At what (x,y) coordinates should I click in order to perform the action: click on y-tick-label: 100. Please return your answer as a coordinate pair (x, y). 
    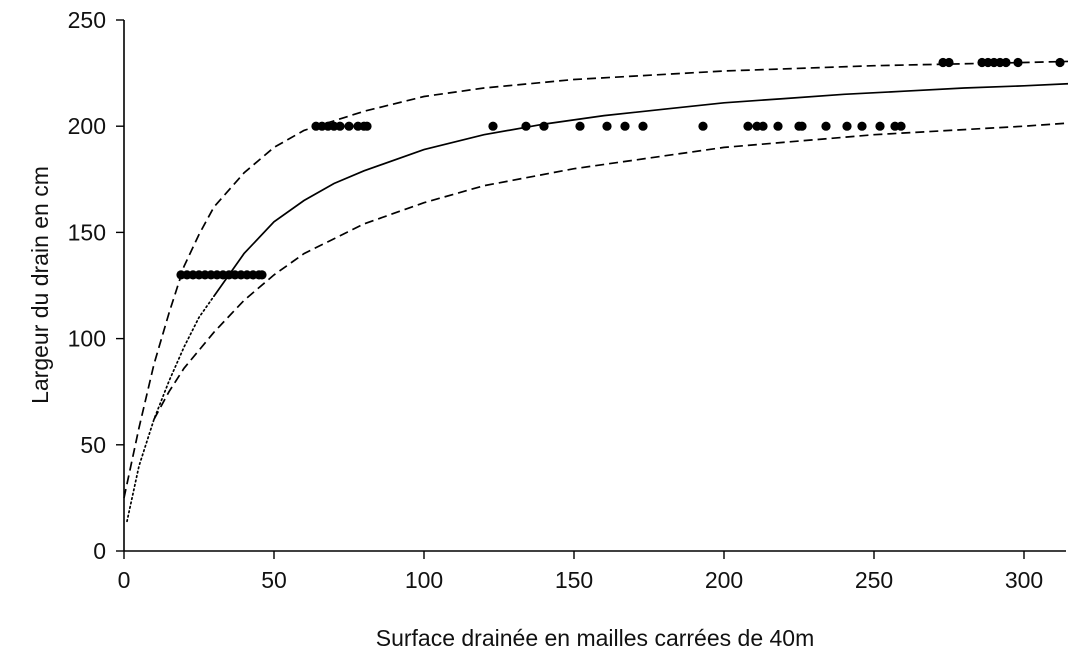
    Looking at the image, I should click on (87, 339).